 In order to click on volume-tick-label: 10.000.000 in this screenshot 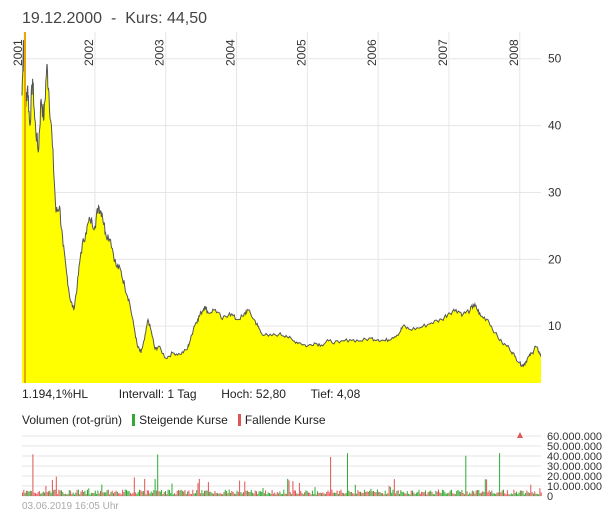, I will do `click(574, 487)`.